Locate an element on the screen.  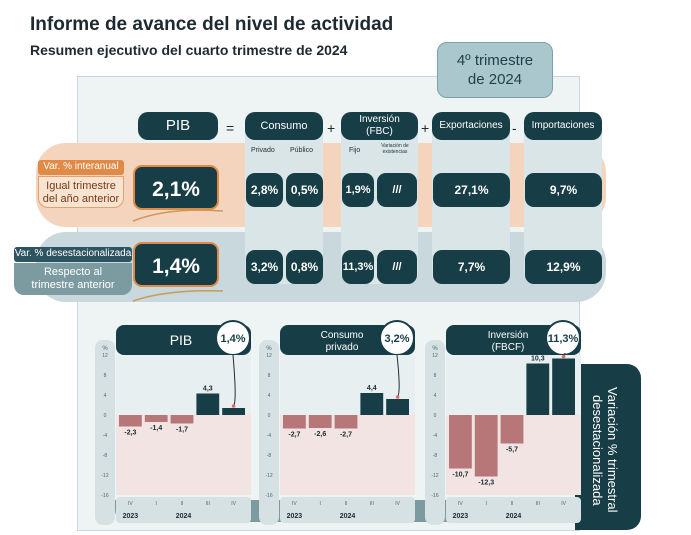
quarter-badge: 4º trimestre de 2024 is located at coordinates (495, 70).